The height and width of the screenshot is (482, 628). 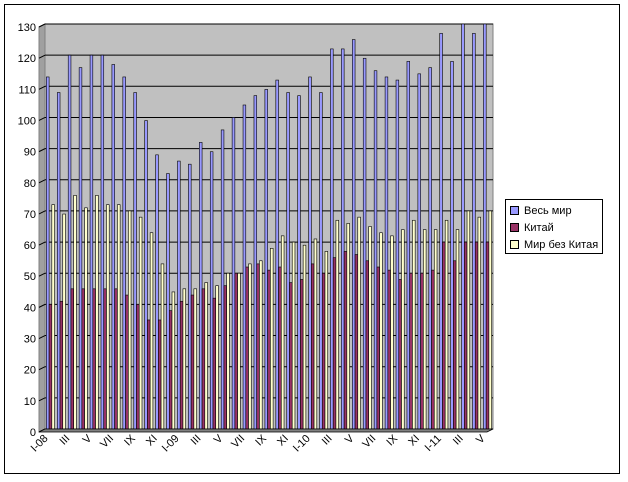 What do you see at coordinates (27, 59) in the screenshot?
I see `y-tick-label: 120` at bounding box center [27, 59].